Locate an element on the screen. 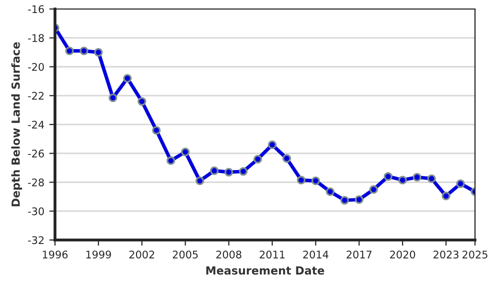 The width and height of the screenshot is (500, 300). x-tick-label: 1996 is located at coordinates (55, 254).